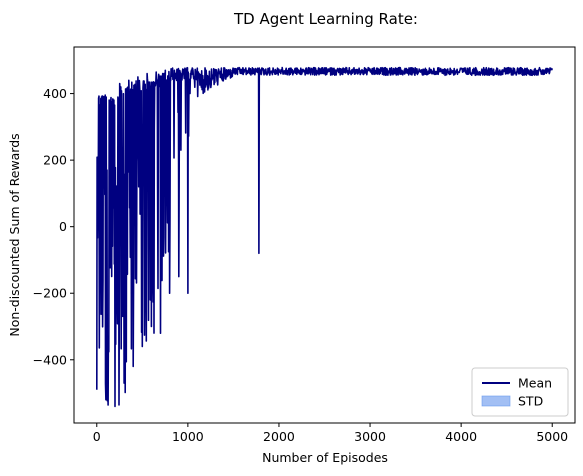 The width and height of the screenshot is (583, 476). Describe the element at coordinates (188, 436) in the screenshot. I see `x-tick-label: 1000` at that location.